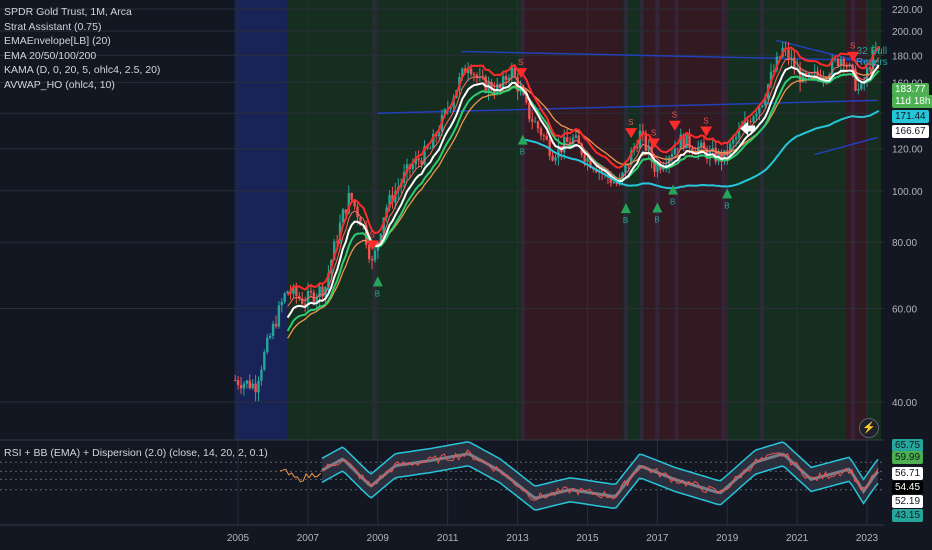  Describe the element at coordinates (522, 139) in the screenshot. I see `buy-signal-arrow` at that location.